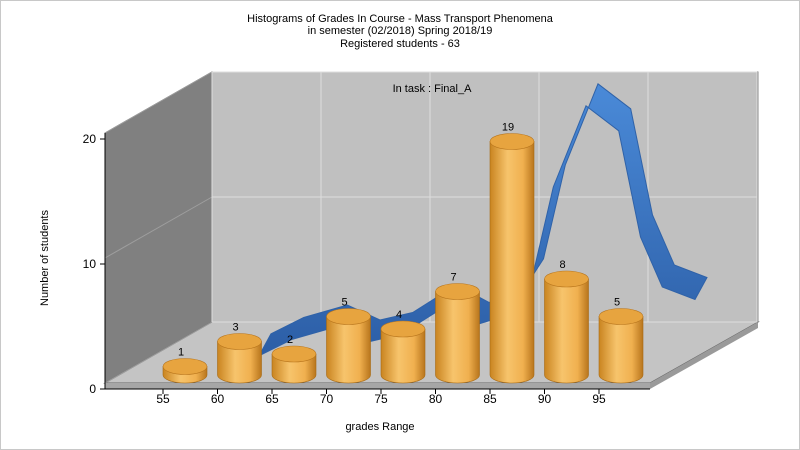 The image size is (800, 450). I want to click on y-tick-label: 0, so click(92, 389).